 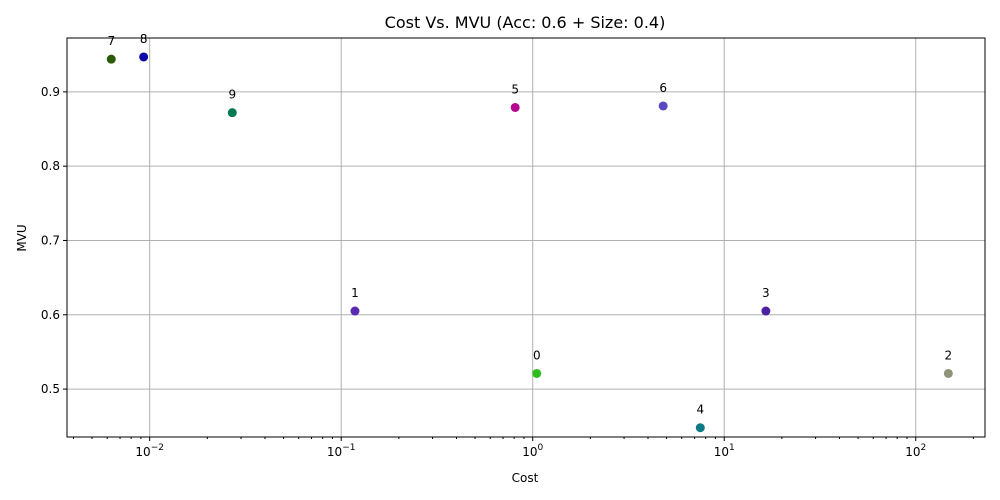 I want to click on y-tick-label: 0.5, so click(x=50, y=389).